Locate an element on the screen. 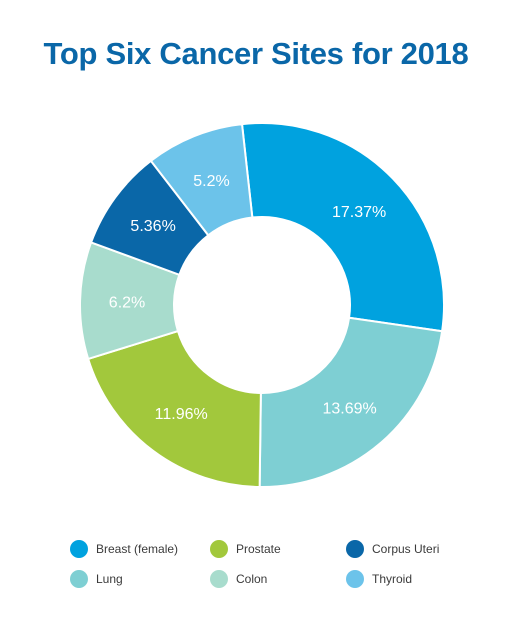  legend-label-prostate: Prostate is located at coordinates (258, 549).